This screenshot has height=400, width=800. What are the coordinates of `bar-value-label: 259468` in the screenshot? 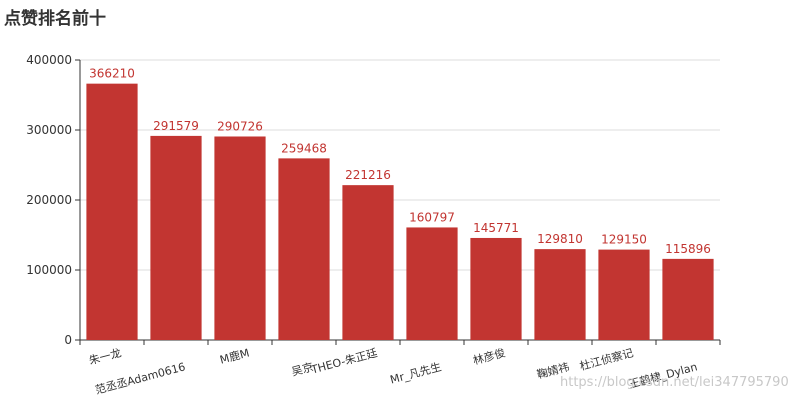 It's located at (304, 148).